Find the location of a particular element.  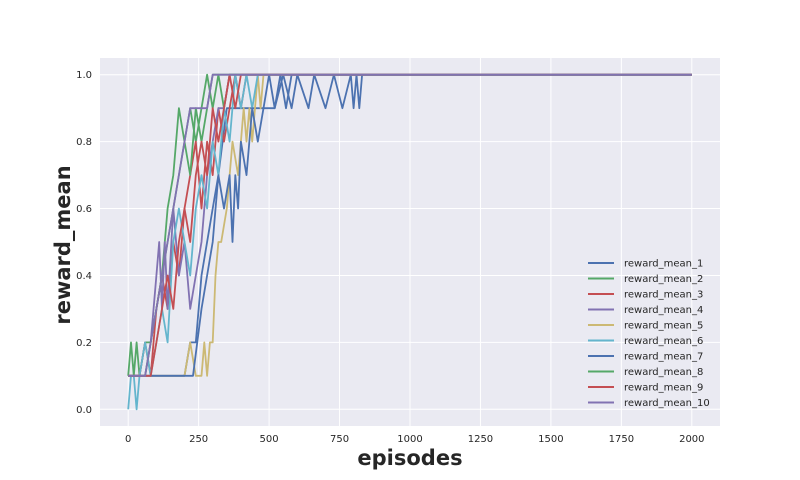

x-axis-ticks: 0 250 500 750 1000 1250 1500 1750 2000 is located at coordinates (415, 439).